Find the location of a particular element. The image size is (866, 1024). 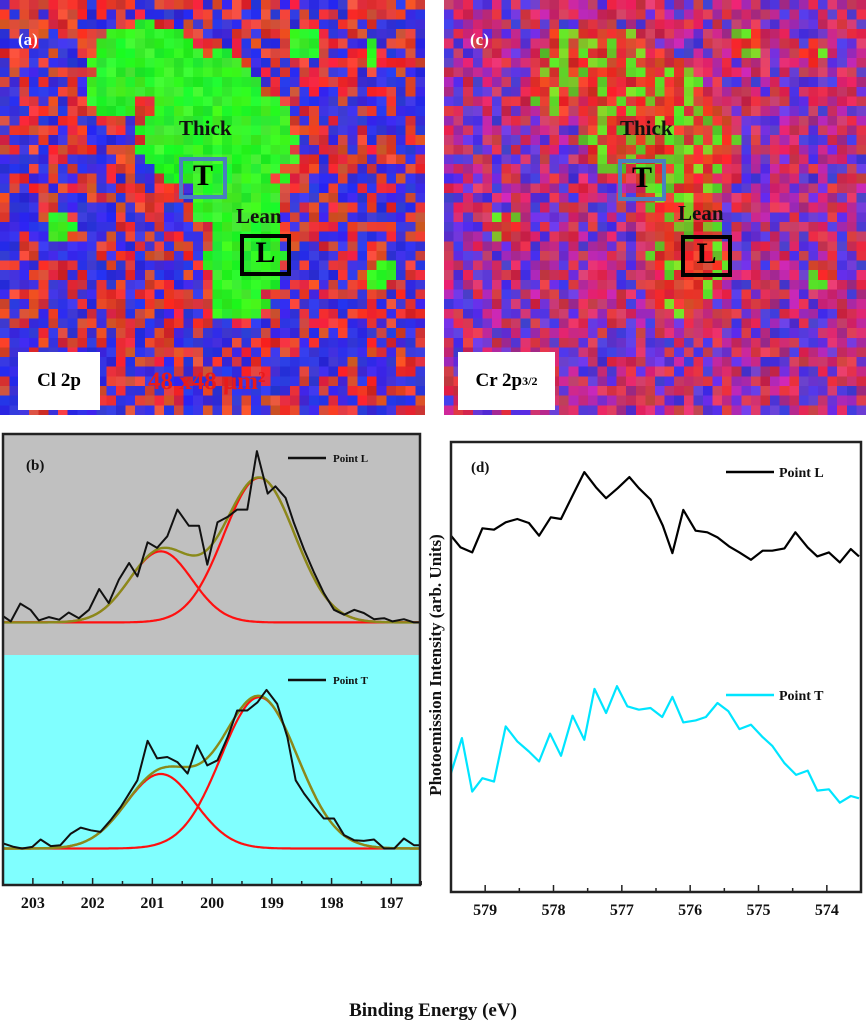

x-tick-label: 575 is located at coordinates (759, 910).